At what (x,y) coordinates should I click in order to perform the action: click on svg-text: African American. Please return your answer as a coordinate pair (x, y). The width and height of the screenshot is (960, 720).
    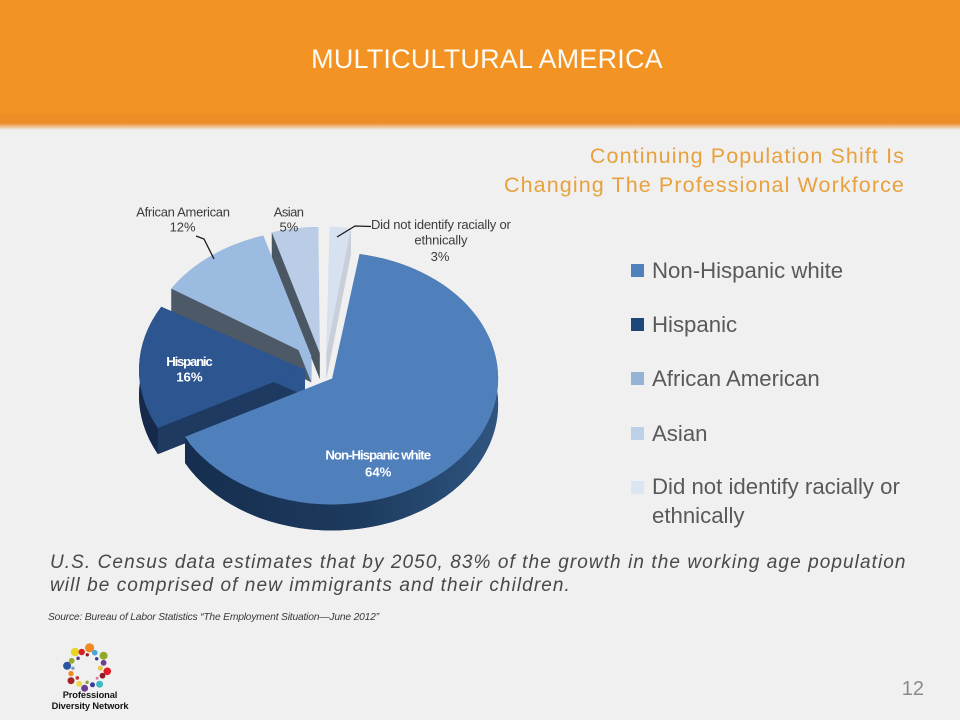
    Looking at the image, I should click on (183, 212).